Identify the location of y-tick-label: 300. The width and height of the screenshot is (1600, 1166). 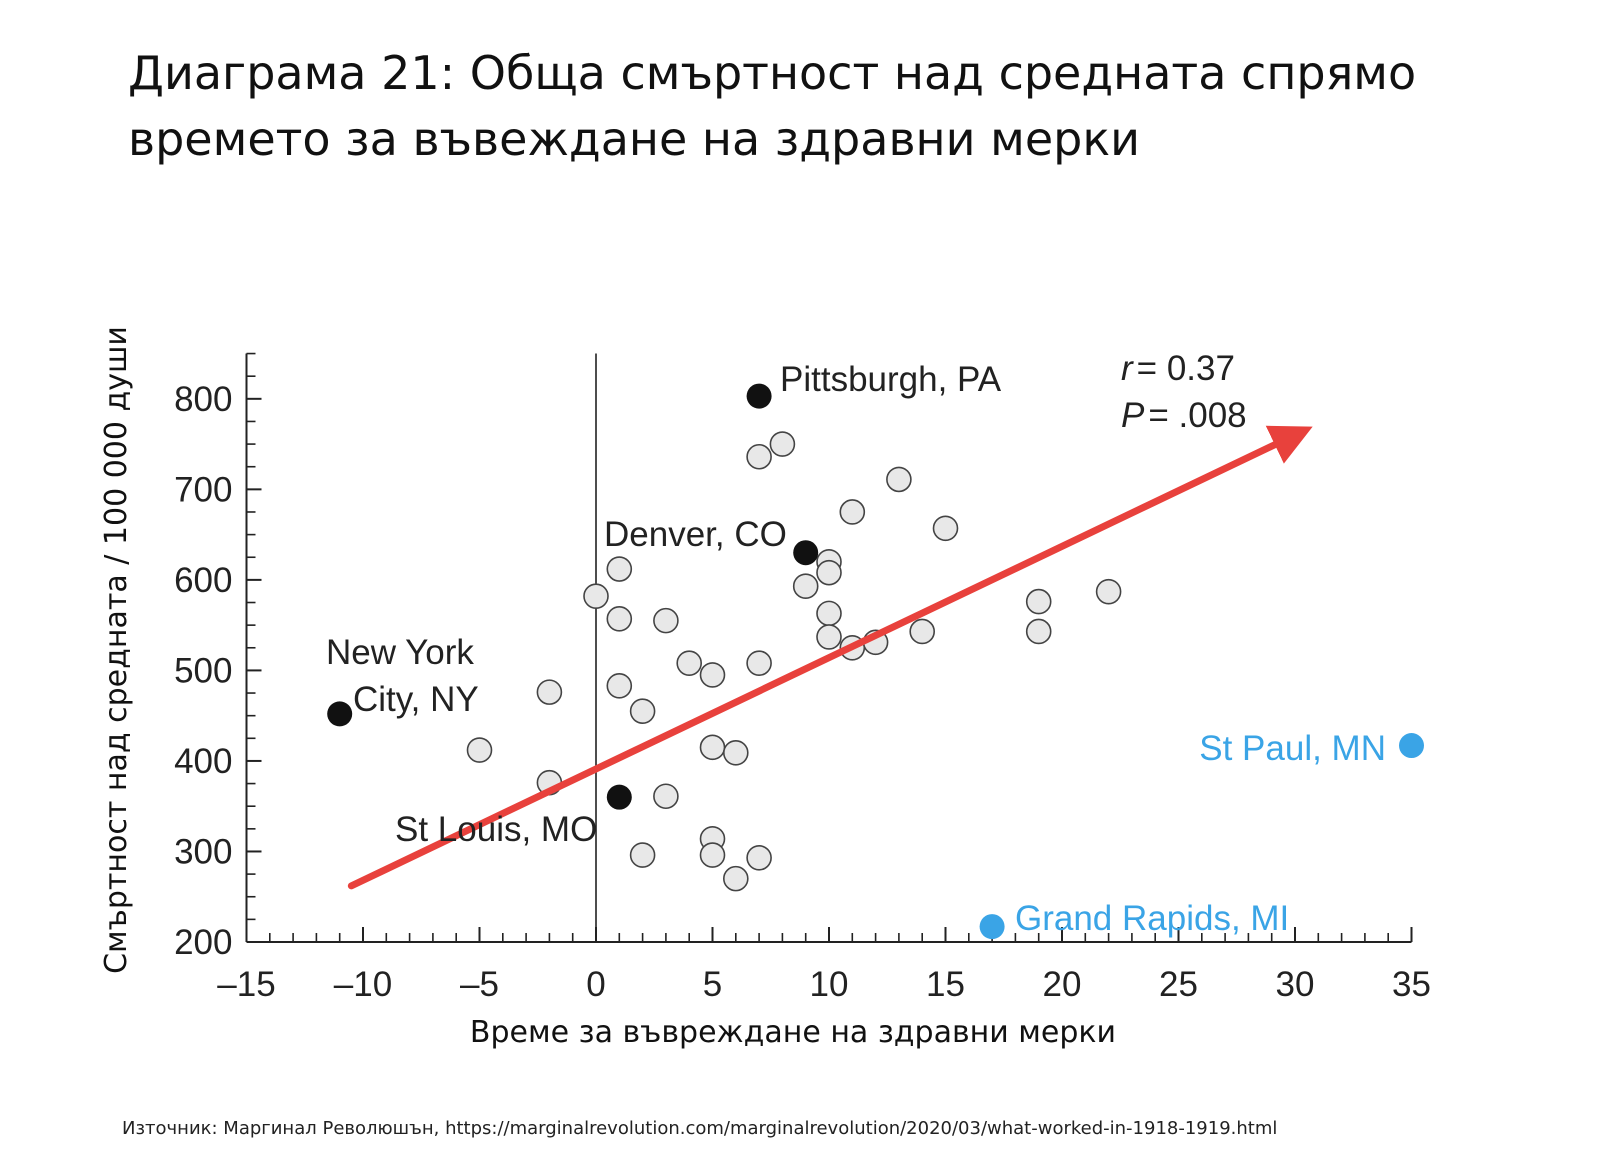
(203, 851).